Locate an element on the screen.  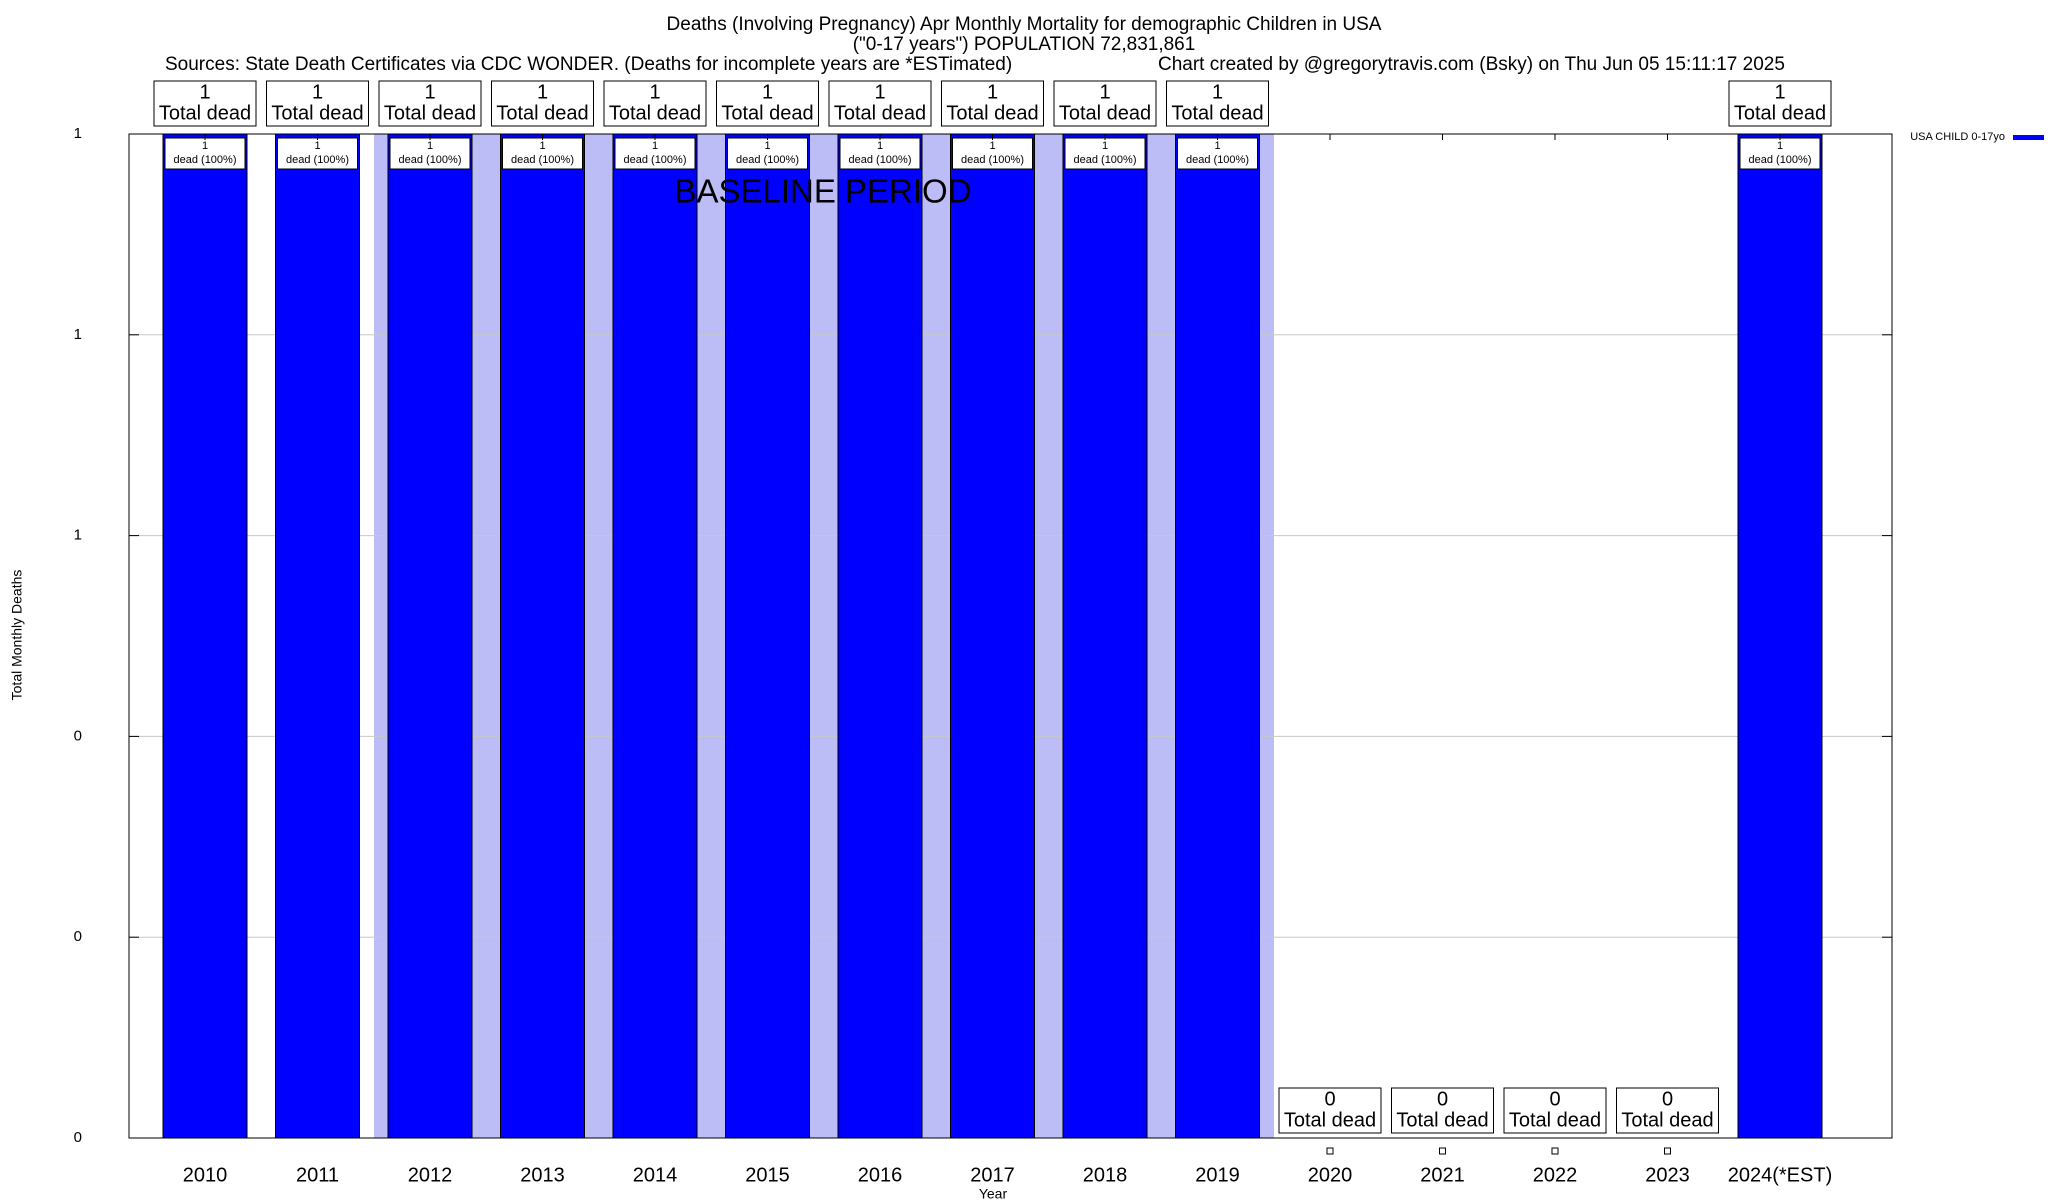
x-tick-label: 2022 is located at coordinates (1555, 1175).